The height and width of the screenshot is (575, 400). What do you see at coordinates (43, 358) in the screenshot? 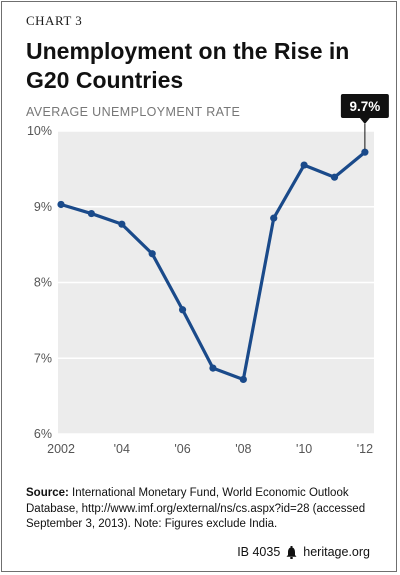
I see `y-tick-label: 7%` at bounding box center [43, 358].